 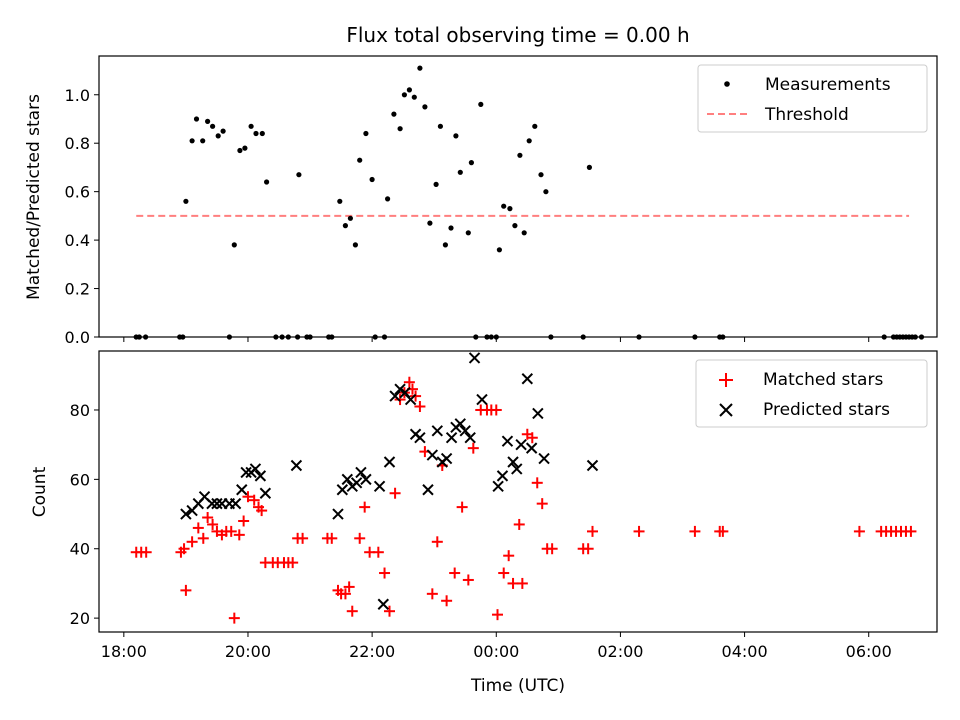 I want to click on legend-threshold-label: Threshold, so click(x=806, y=115).